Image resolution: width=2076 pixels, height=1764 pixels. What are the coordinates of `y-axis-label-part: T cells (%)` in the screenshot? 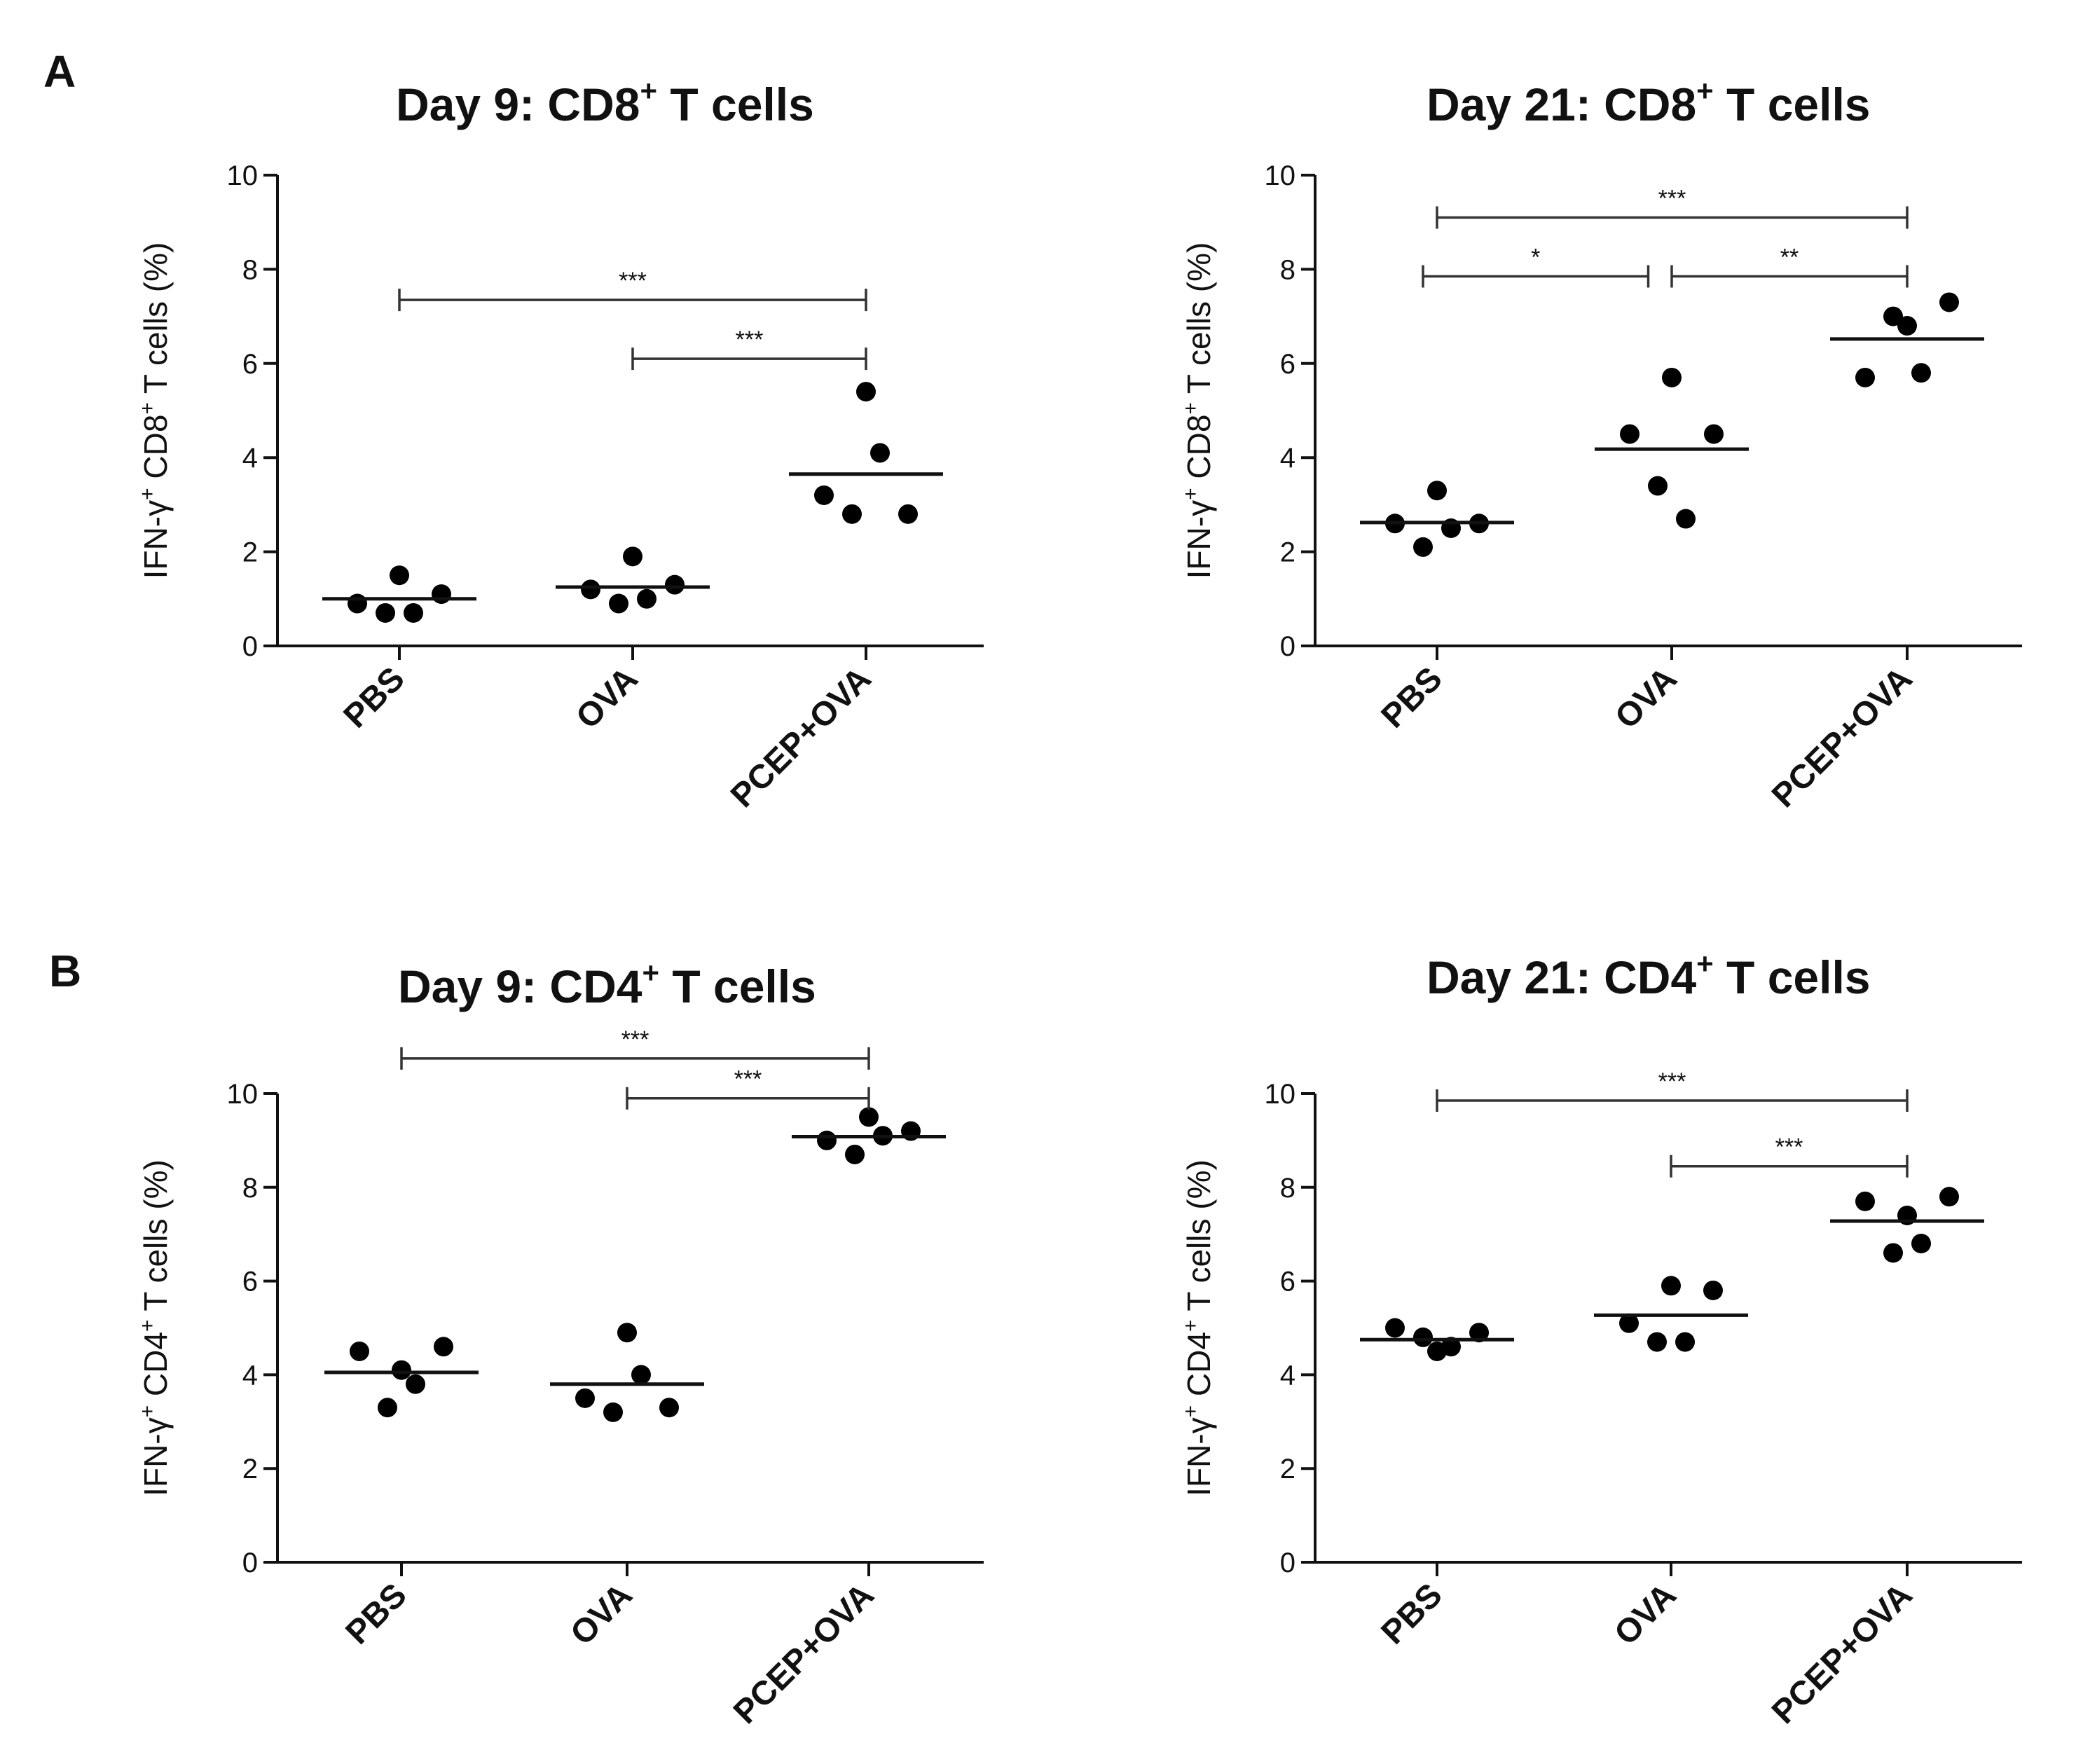 It's located at (1199, 322).